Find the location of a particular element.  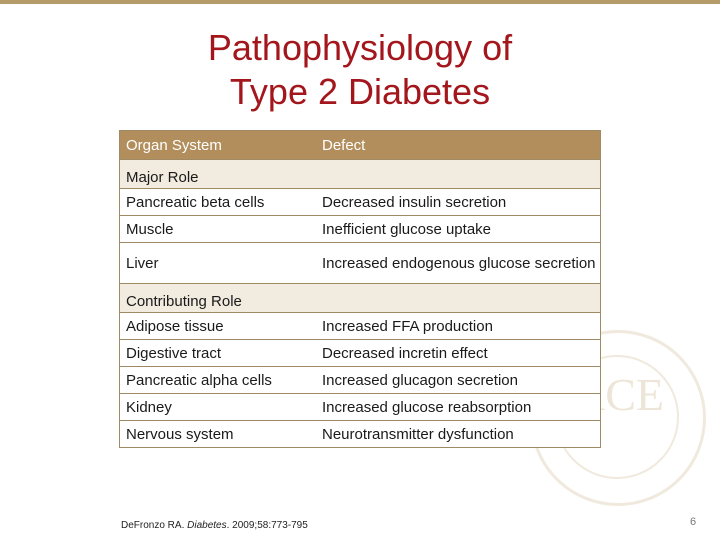

citation-journal: Diabetes is located at coordinates (207, 525).